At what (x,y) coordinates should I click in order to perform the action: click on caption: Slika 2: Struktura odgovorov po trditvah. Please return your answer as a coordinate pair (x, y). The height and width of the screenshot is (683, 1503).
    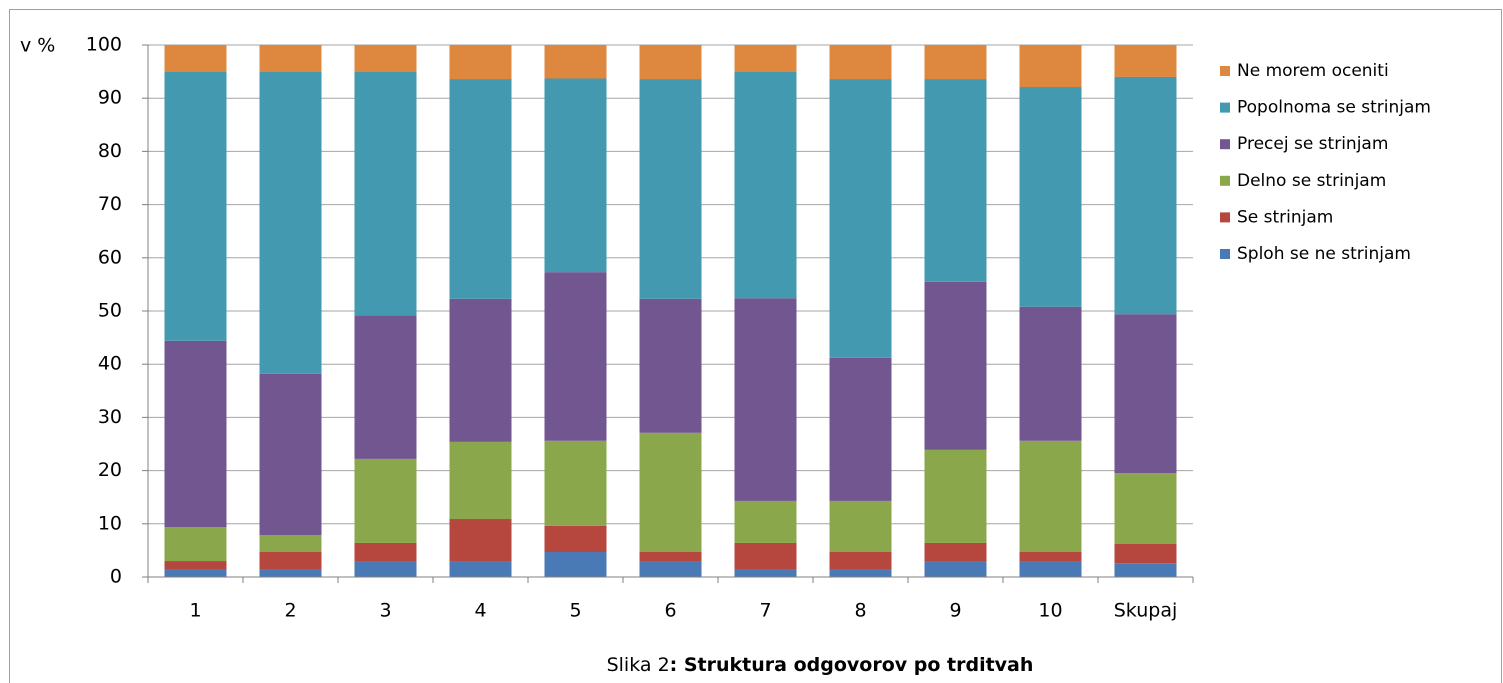
    Looking at the image, I should click on (820, 665).